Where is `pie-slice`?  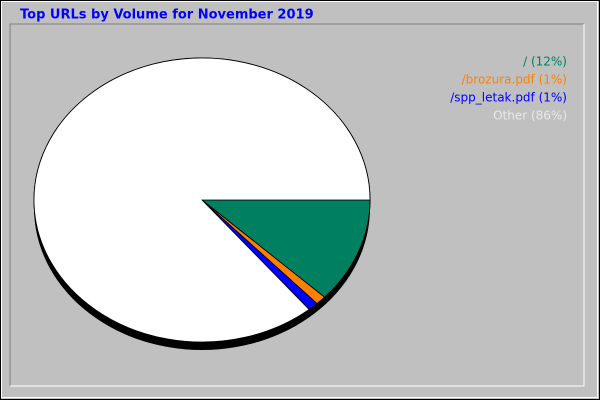 pie-slice is located at coordinates (285, 248).